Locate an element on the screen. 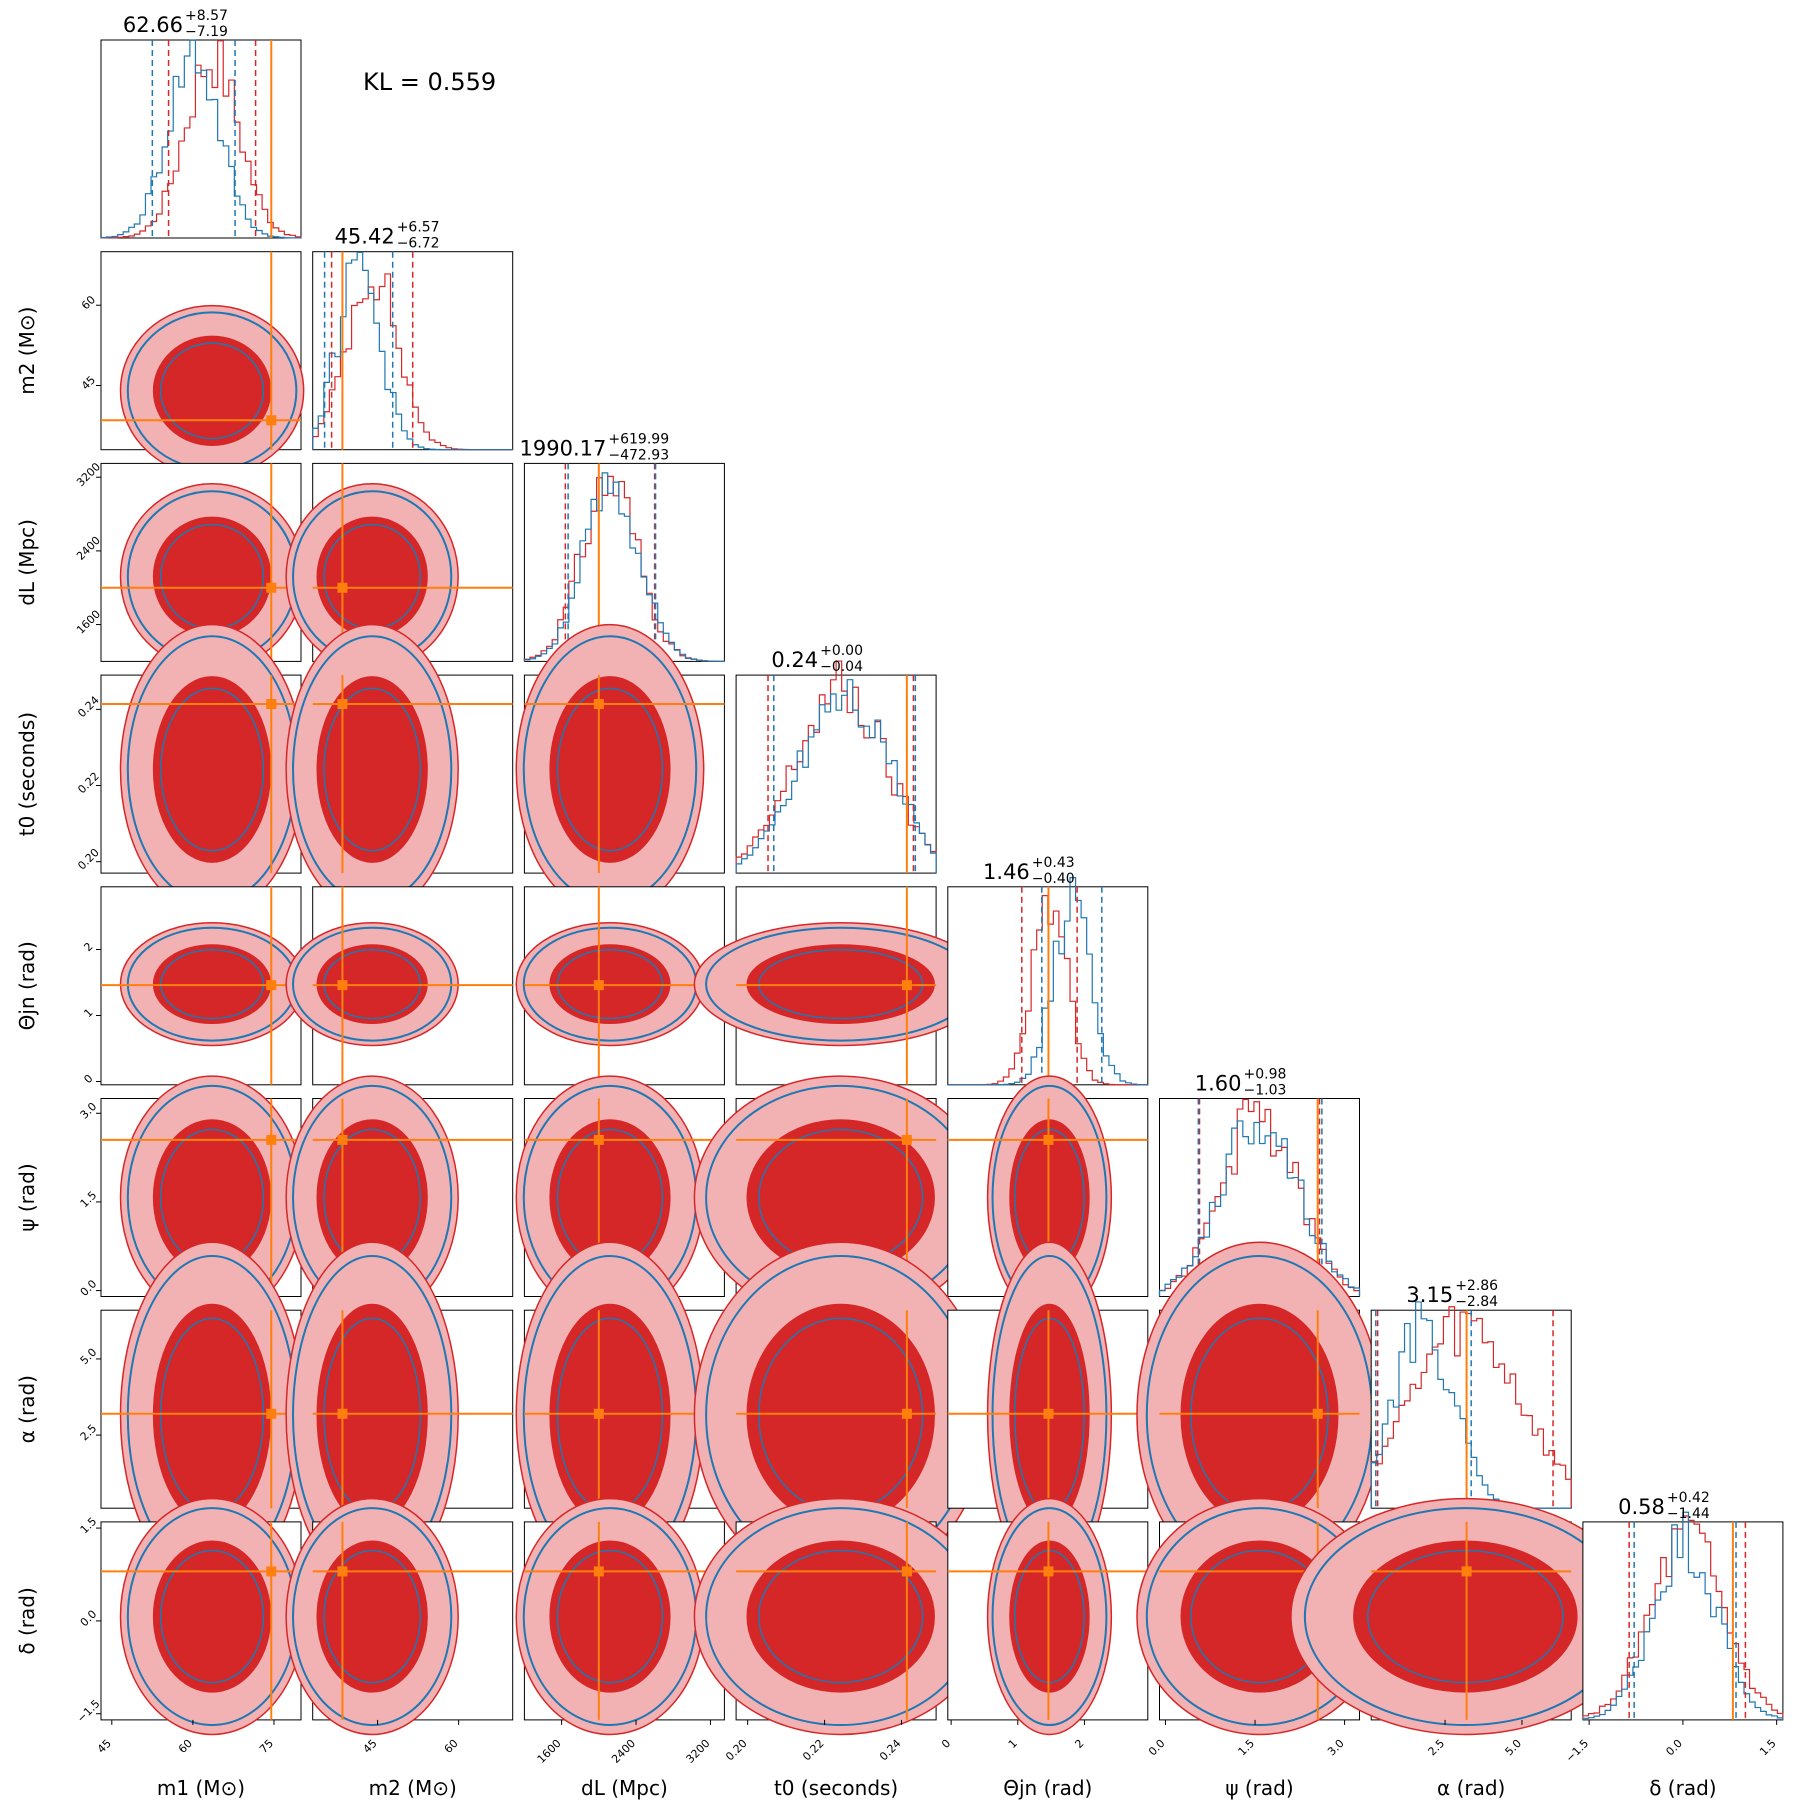  x-tick-label-dl: 1600 is located at coordinates (549, 1751).